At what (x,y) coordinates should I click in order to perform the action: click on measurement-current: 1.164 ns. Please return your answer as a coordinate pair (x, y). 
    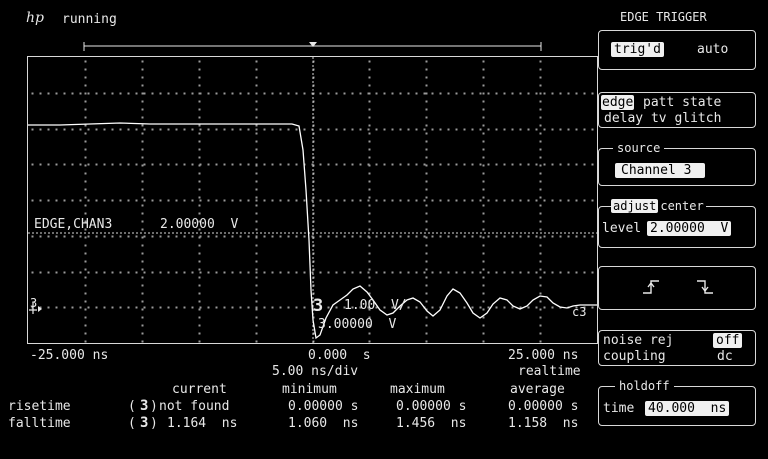
    Looking at the image, I should click on (202, 423).